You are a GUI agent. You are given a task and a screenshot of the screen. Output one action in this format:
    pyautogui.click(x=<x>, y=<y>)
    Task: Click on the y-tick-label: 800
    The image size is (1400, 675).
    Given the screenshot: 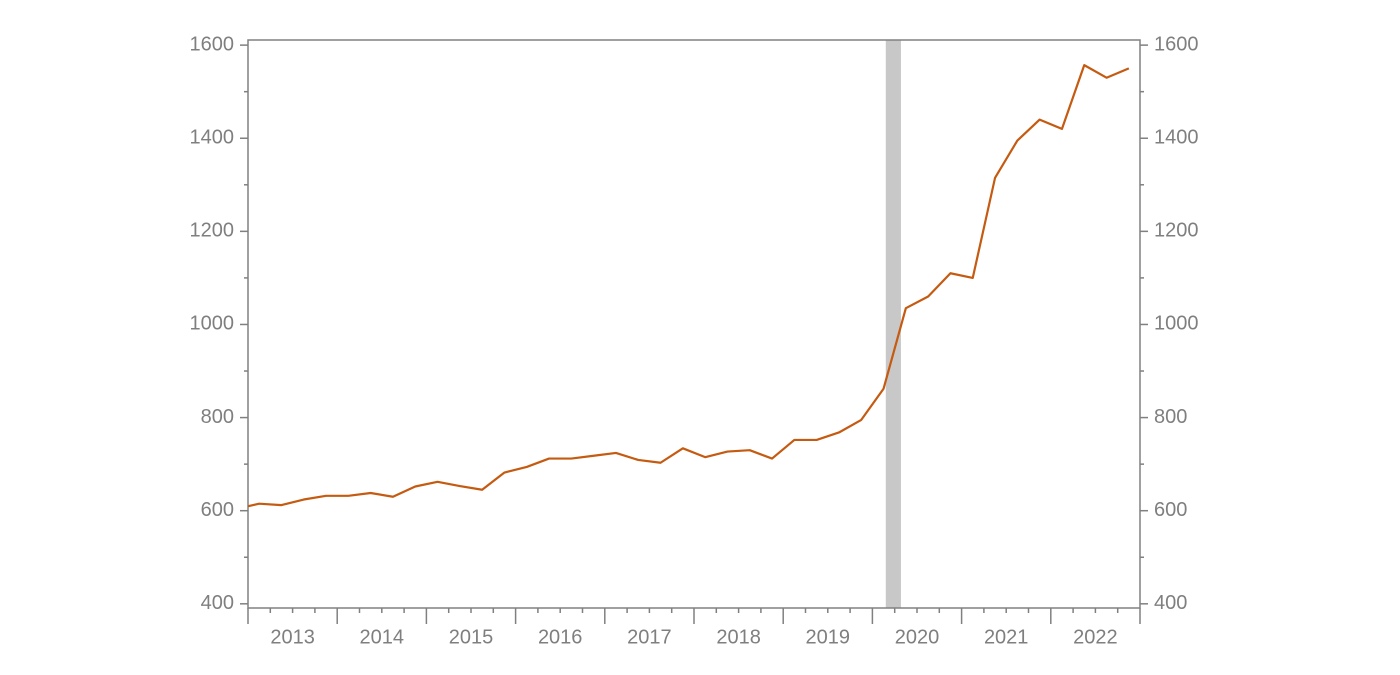 What is the action you would take?
    pyautogui.click(x=217, y=417)
    